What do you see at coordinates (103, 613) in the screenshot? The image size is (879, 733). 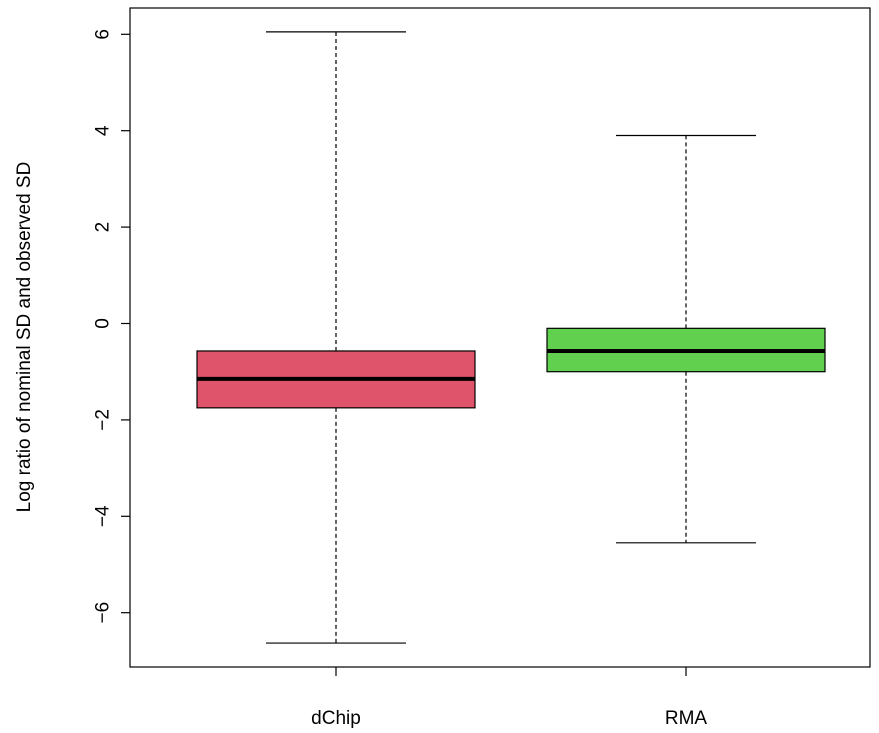 I see `y-tick-label: −6` at bounding box center [103, 613].